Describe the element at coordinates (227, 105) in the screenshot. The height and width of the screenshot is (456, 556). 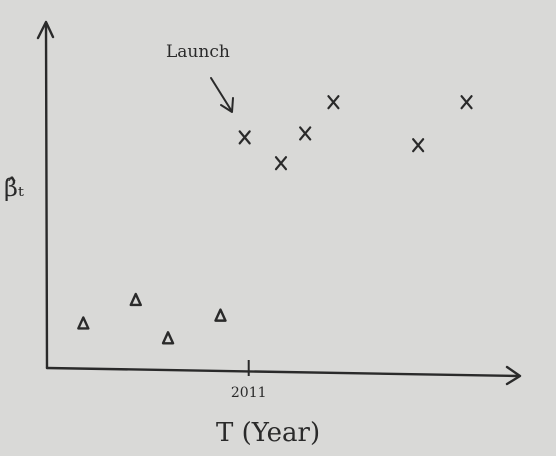
I see `launch-arrowhead-icon` at that location.